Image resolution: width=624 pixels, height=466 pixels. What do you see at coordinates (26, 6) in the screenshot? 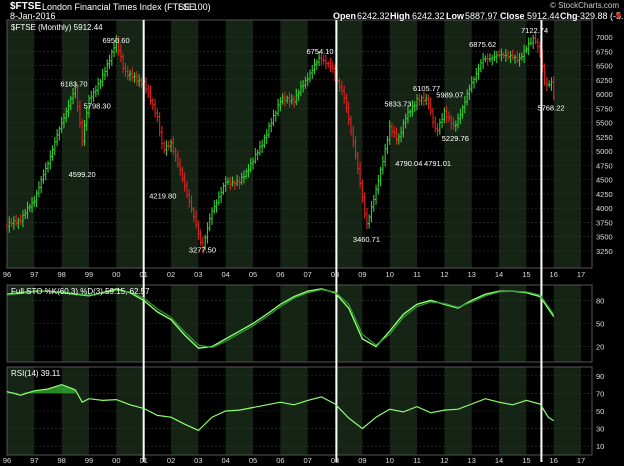
I see `symbol-label: $FTSE` at bounding box center [26, 6].